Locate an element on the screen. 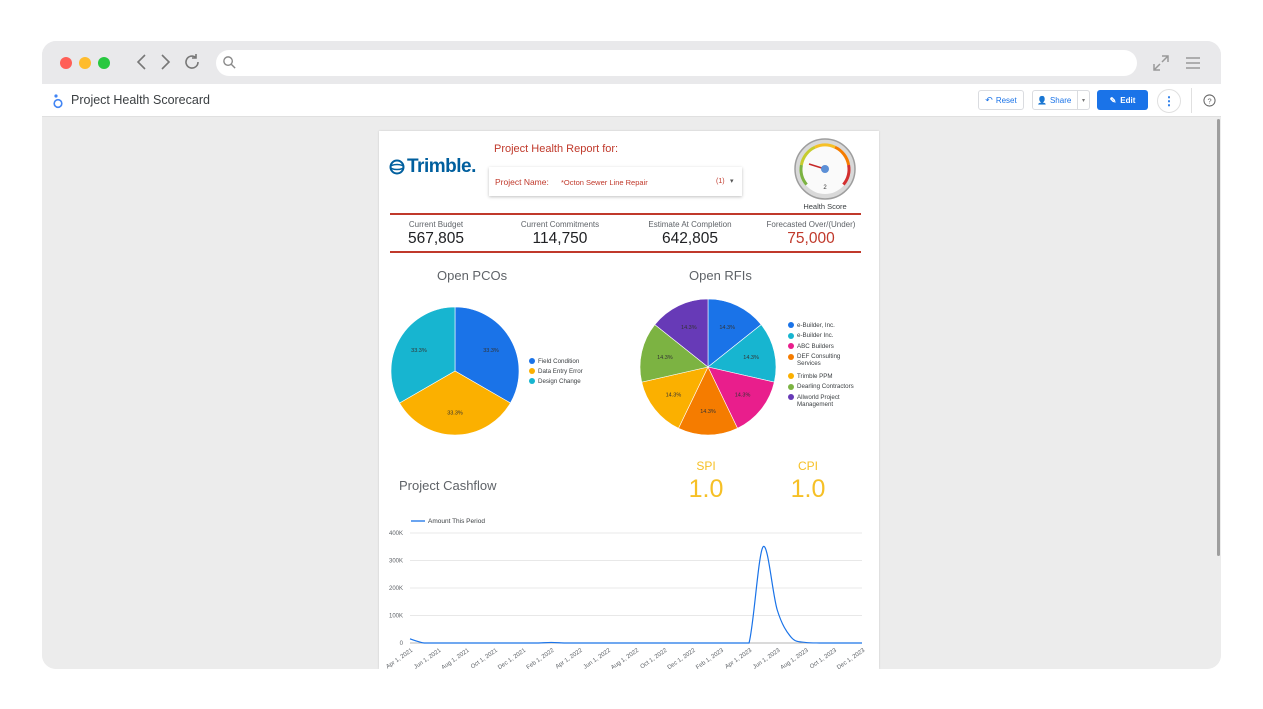 Image resolution: width=1263 pixels, height=709 pixels. rfi-legend-label: Trimble PPM is located at coordinates (815, 376).